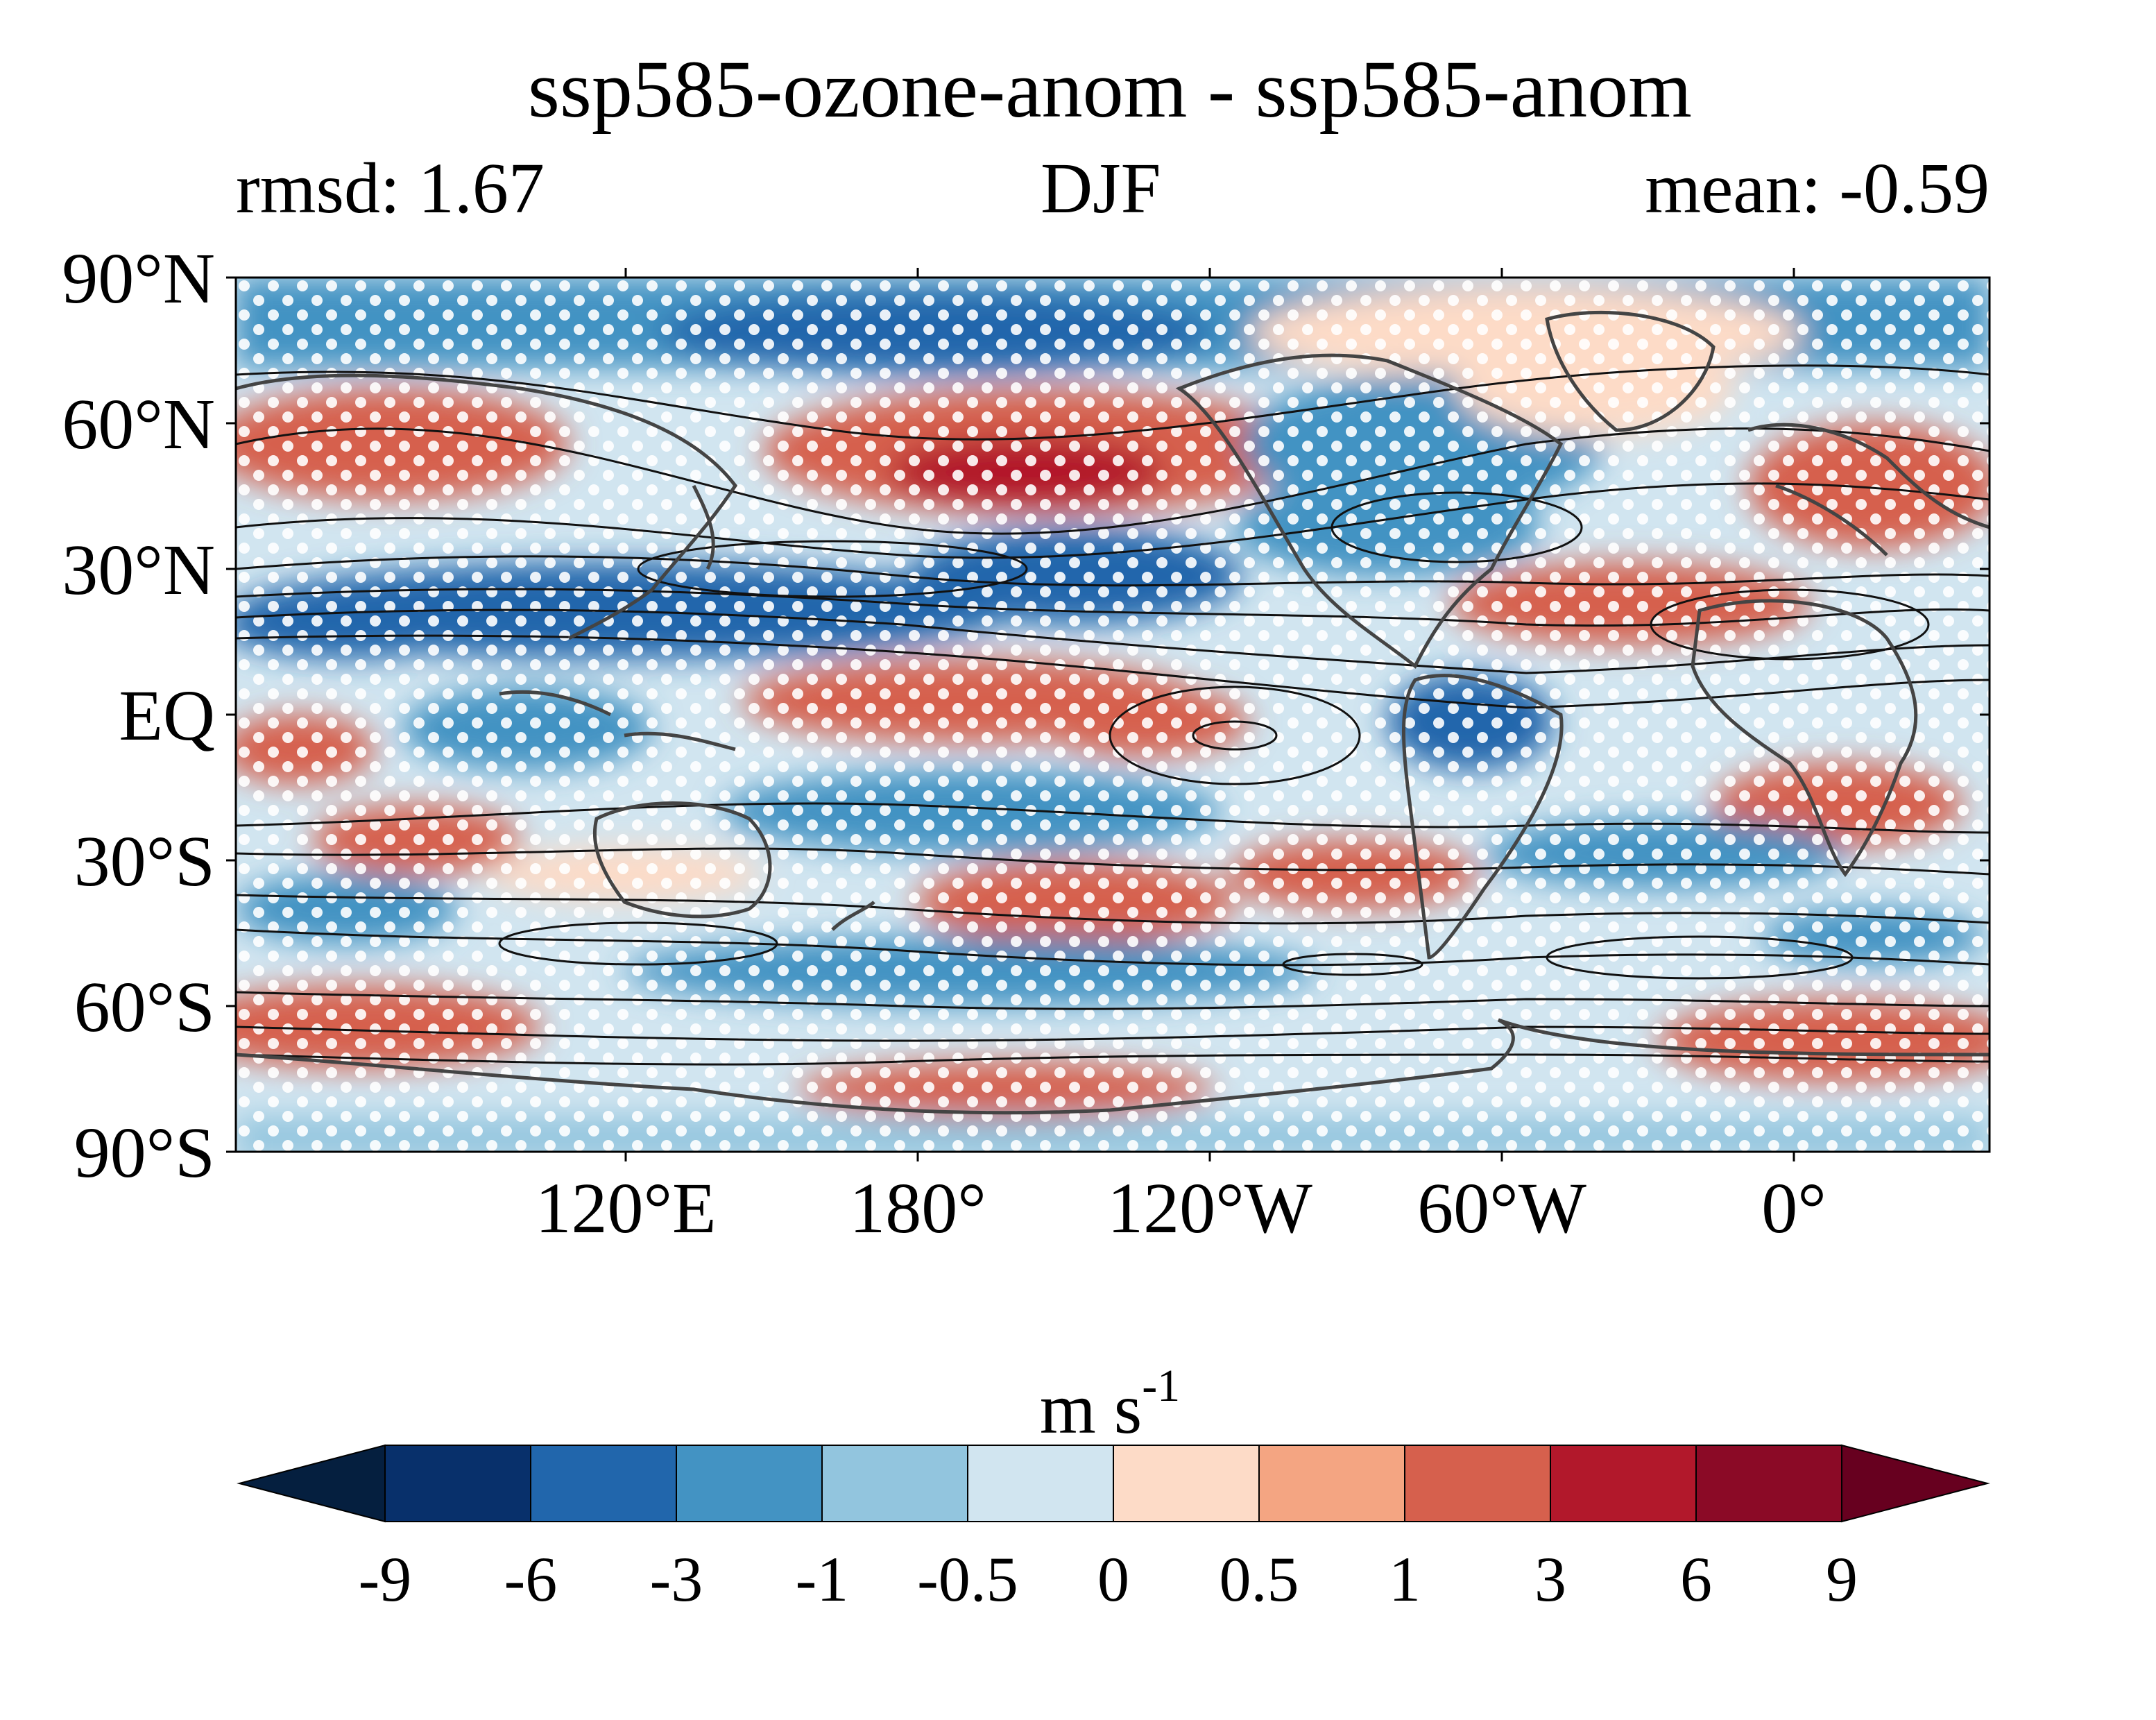 The width and height of the screenshot is (2156, 1720). I want to click on colorbar-tick-label: 9, so click(1842, 1579).